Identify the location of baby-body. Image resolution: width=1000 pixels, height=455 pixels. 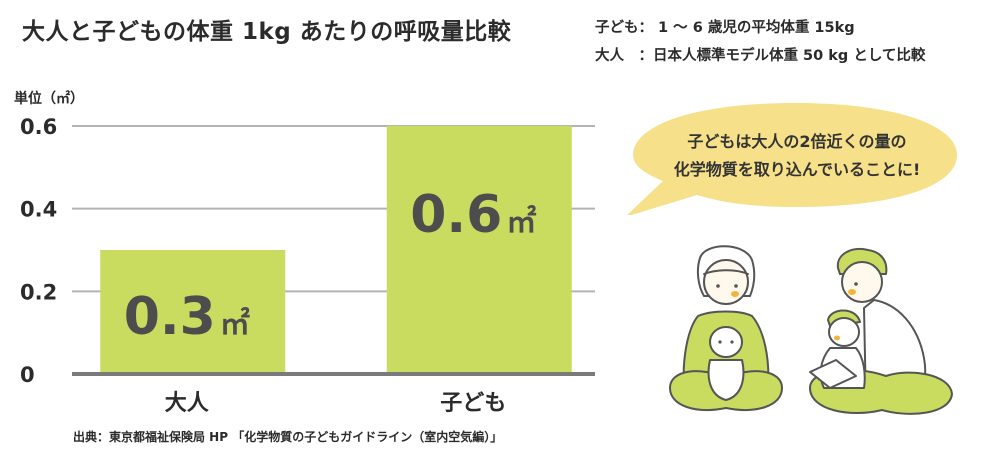
(726, 380).